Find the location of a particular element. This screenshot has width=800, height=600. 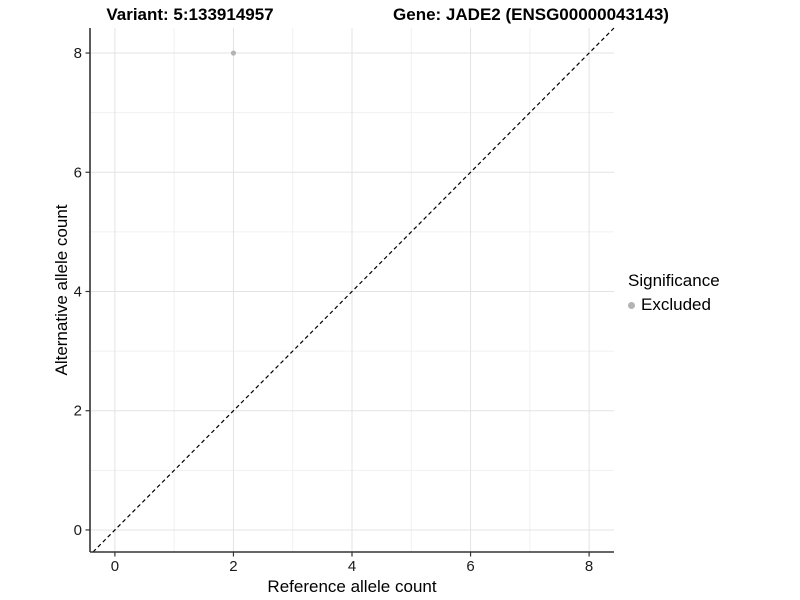

y-tick-label: 8 is located at coordinates (78, 53).